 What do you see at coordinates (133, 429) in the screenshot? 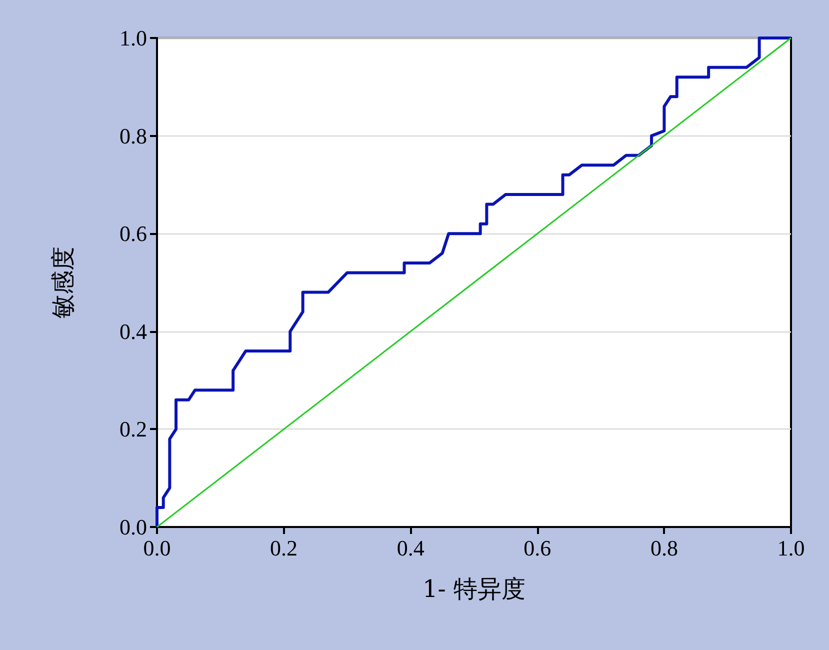
I see `y-tick-label: 0.2` at bounding box center [133, 429].